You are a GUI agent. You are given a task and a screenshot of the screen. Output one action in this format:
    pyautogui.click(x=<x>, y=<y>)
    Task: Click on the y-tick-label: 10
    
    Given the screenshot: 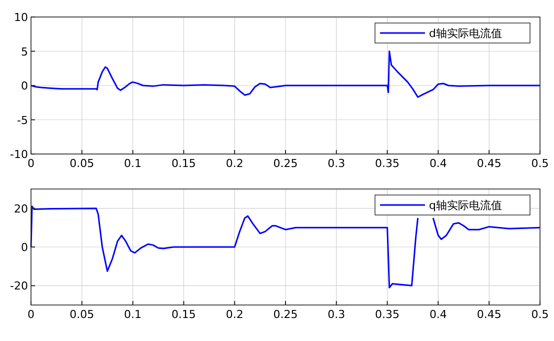 What is the action you would take?
    pyautogui.click(x=21, y=17)
    